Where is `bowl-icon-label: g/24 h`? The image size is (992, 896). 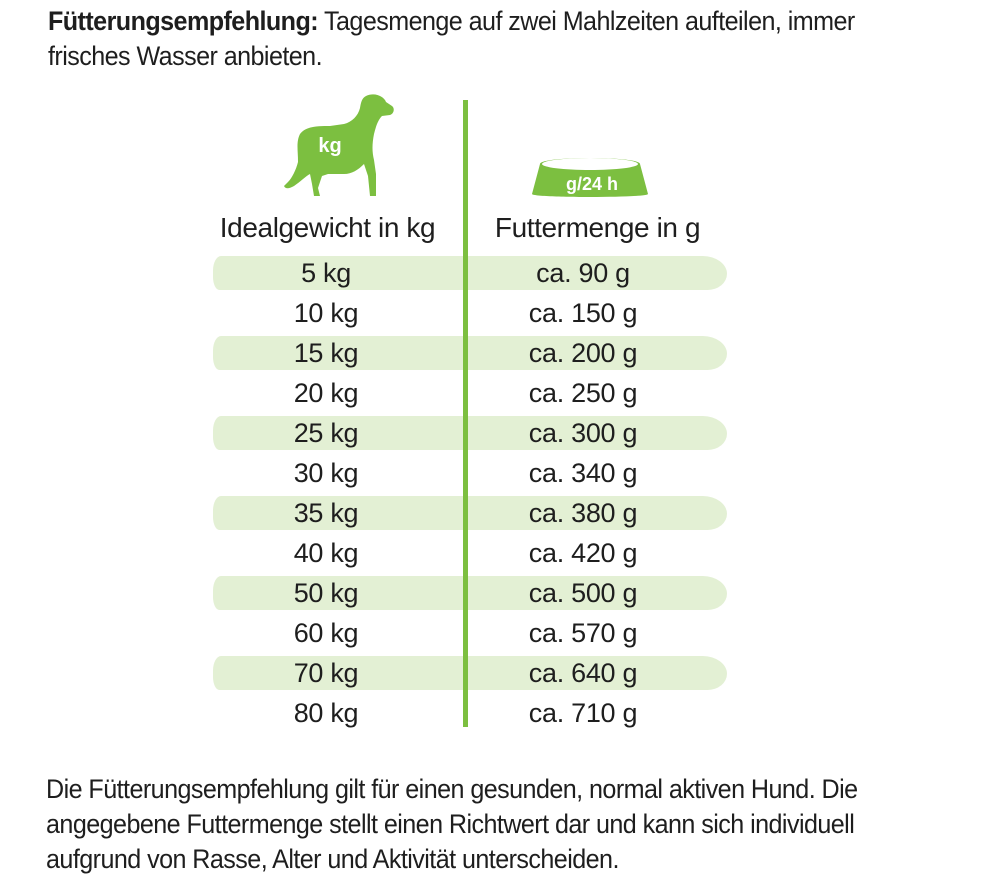 bowl-icon-label: g/24 h is located at coordinates (592, 184).